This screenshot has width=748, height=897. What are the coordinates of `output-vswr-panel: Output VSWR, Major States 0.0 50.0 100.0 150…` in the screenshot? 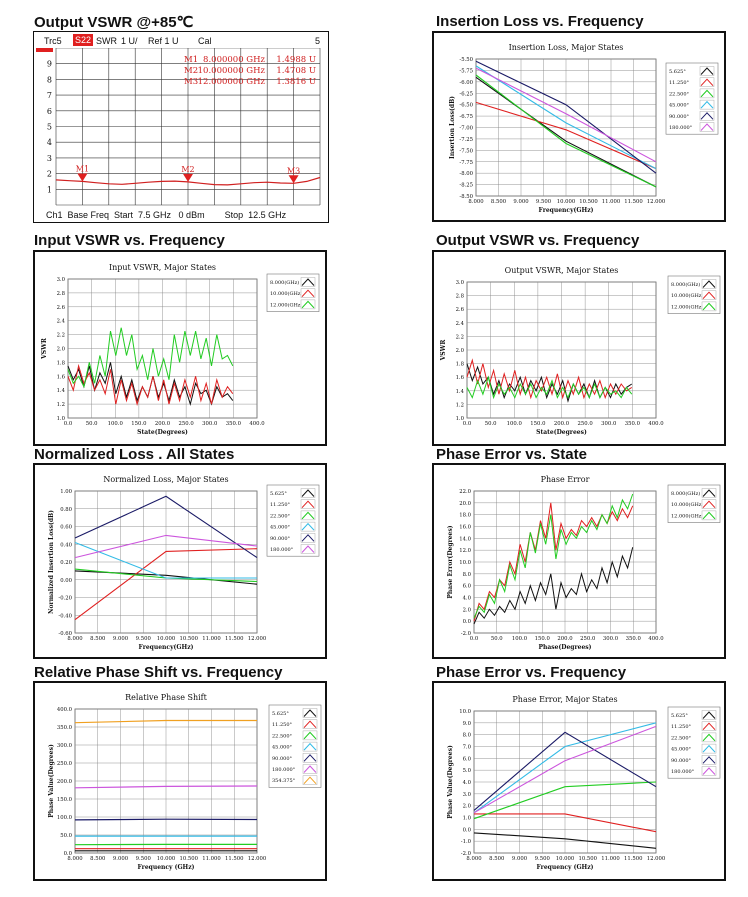 It's located at (579, 348).